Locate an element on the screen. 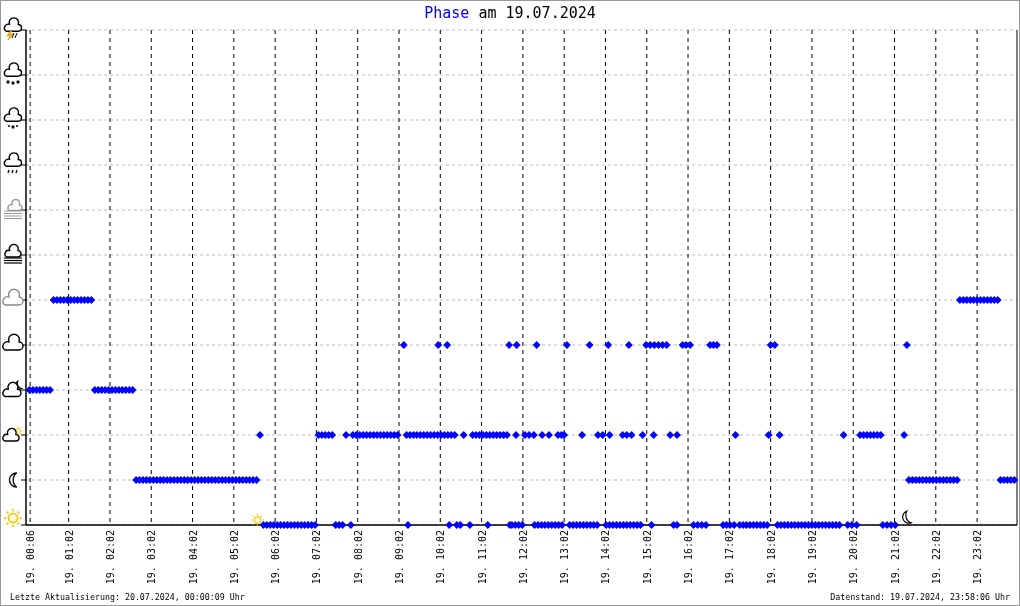 This screenshot has width=1020, height=606. x-tick-label: 19. 19:02 is located at coordinates (812, 557).